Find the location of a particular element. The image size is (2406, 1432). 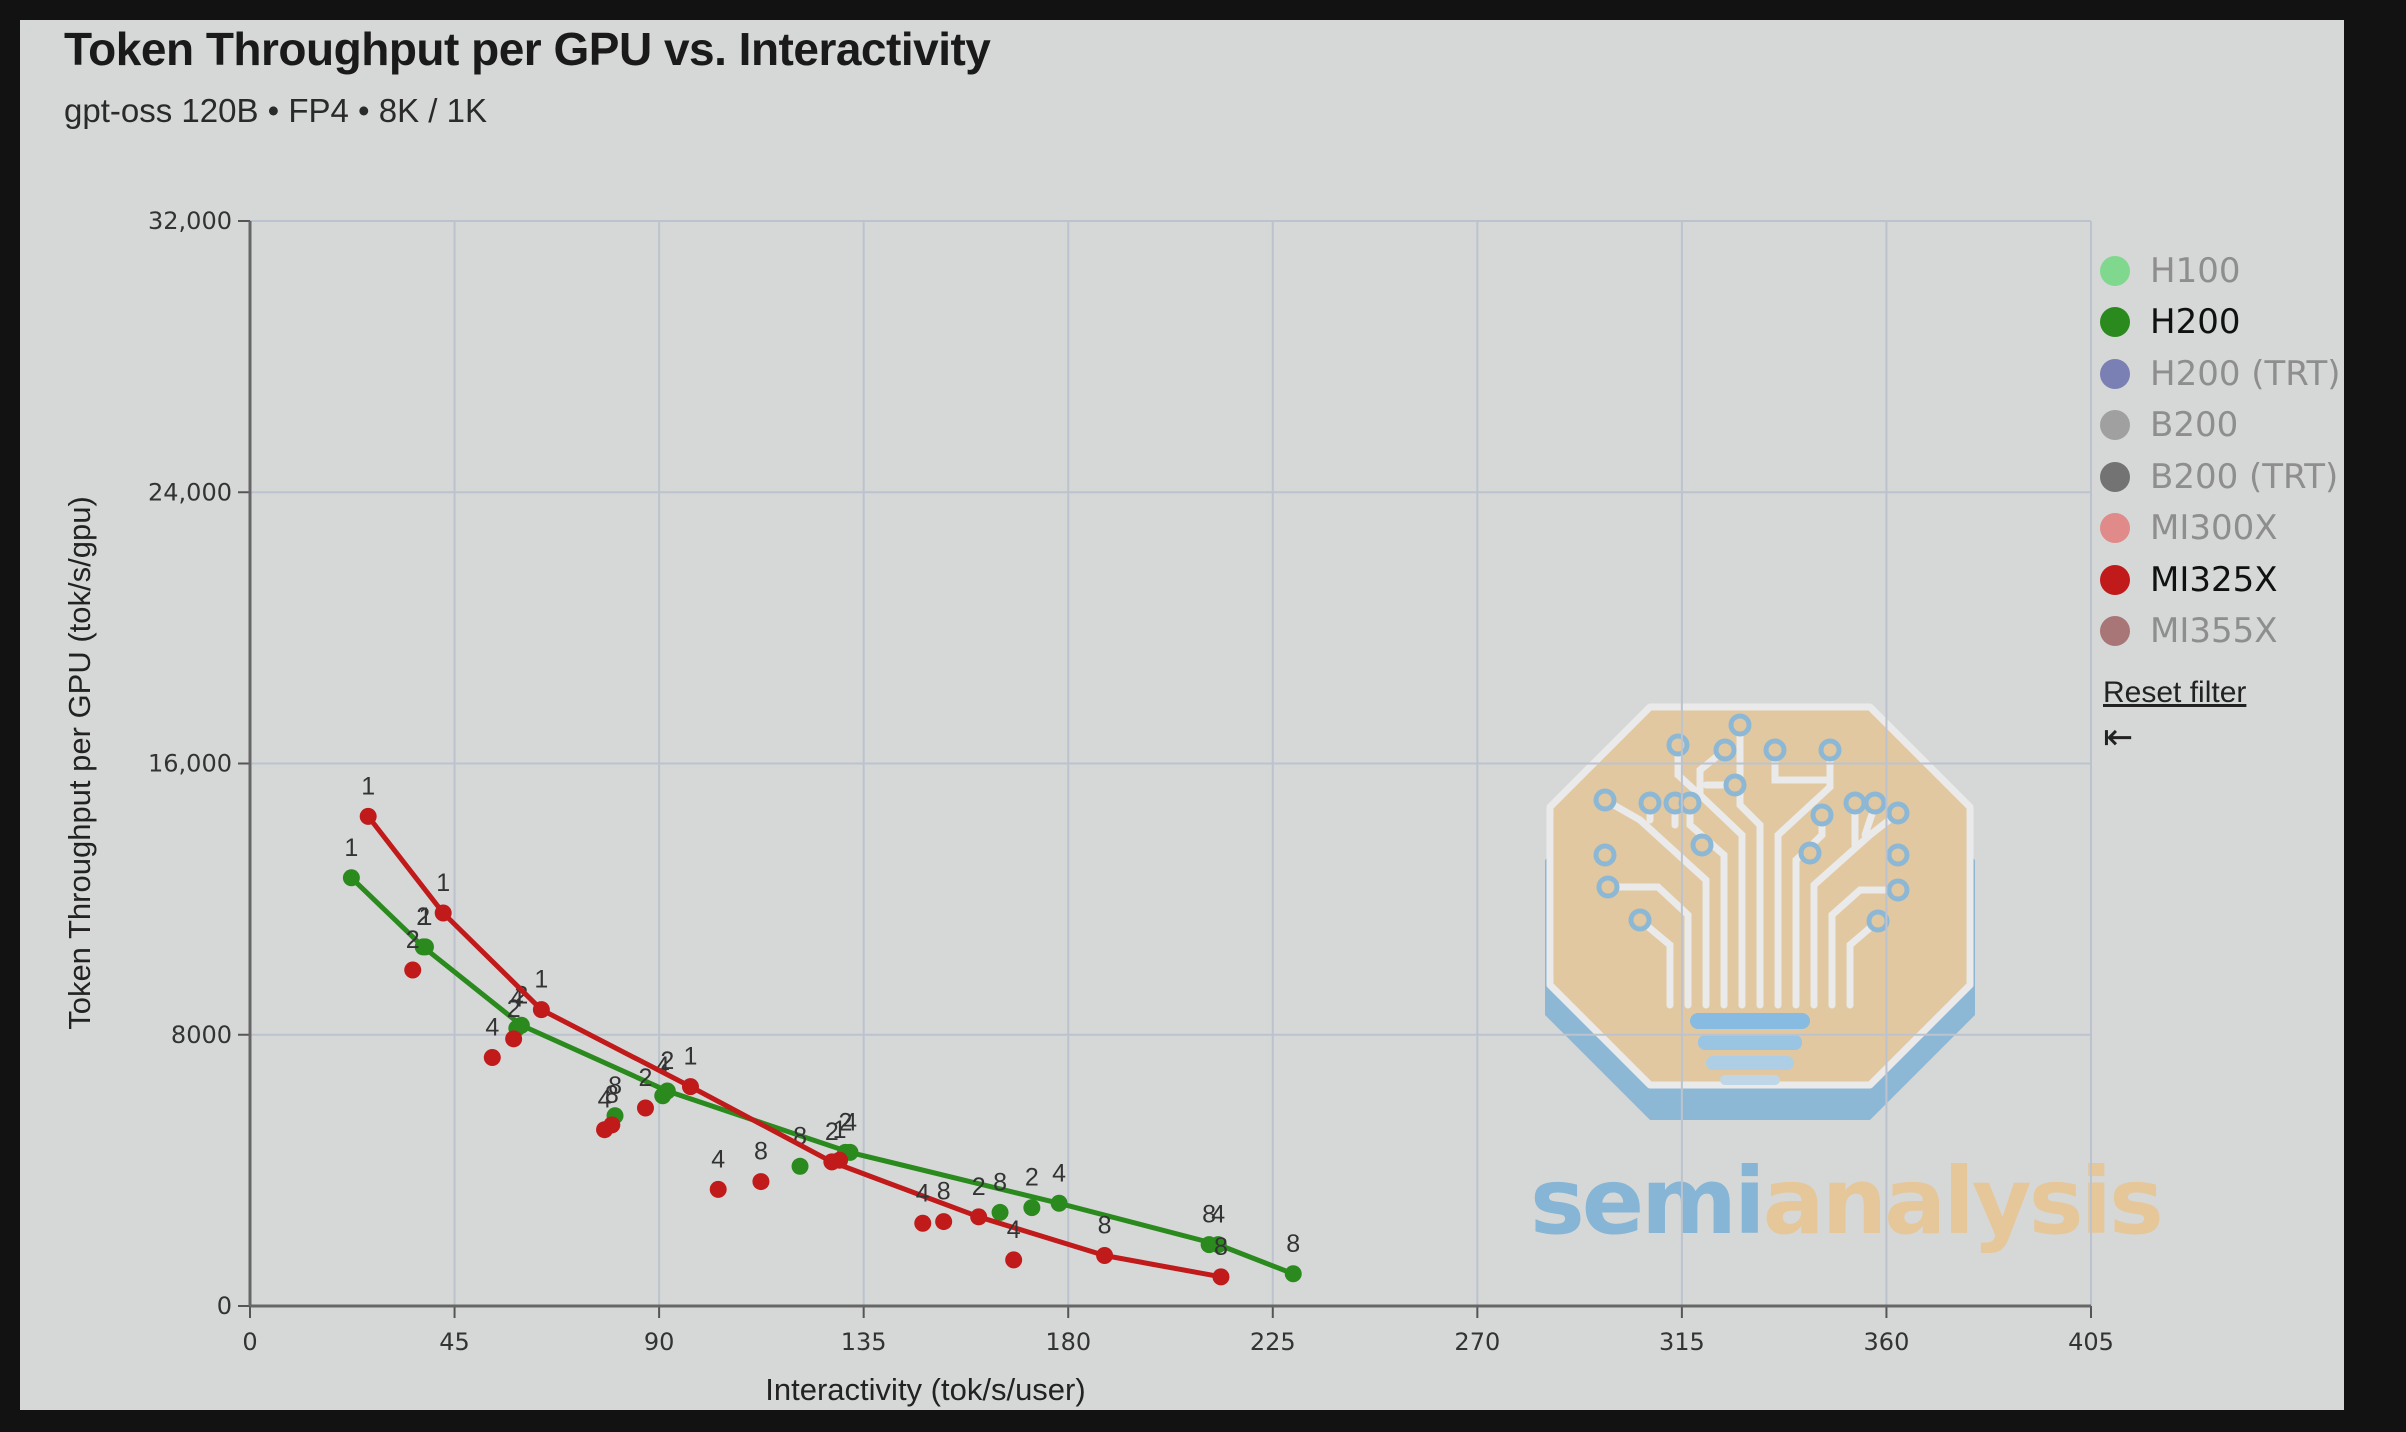

x-tick-label: 0 is located at coordinates (249, 1342).